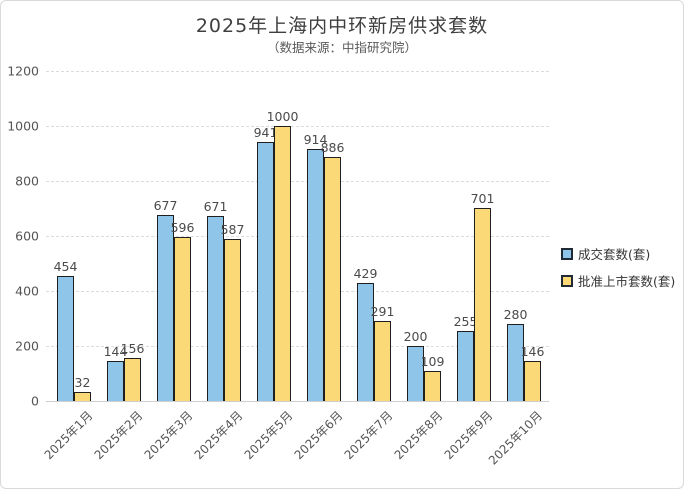  I want to click on y-tick-label: 1200, so click(23, 70).